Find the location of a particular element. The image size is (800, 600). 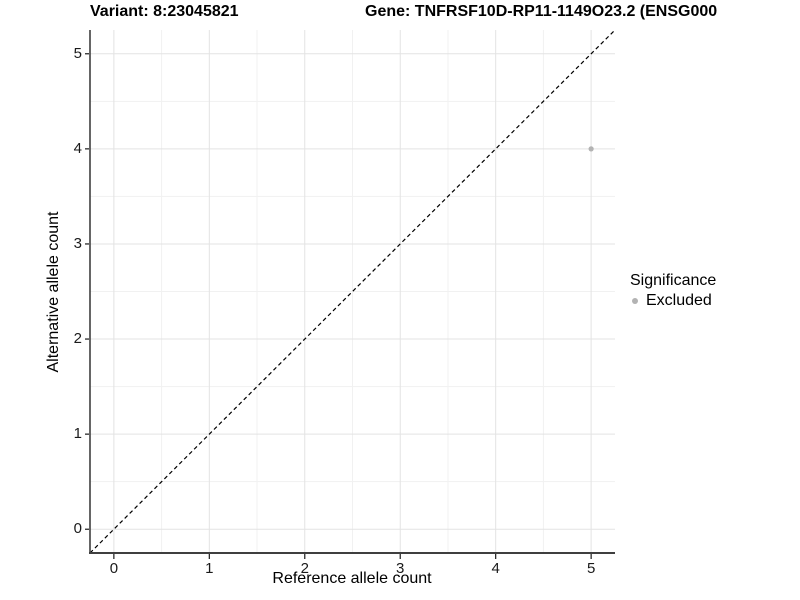

y-tick-label: 2 is located at coordinates (77, 339).